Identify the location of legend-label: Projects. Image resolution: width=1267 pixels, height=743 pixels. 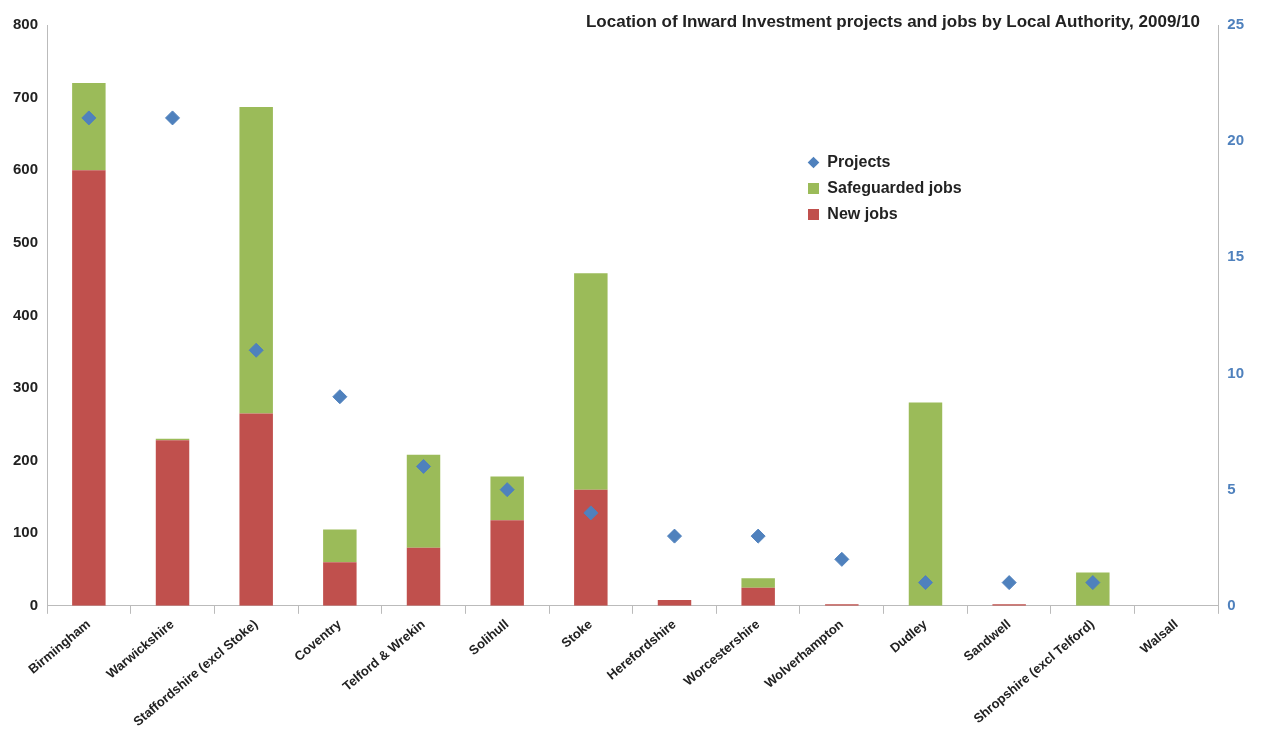
(859, 162).